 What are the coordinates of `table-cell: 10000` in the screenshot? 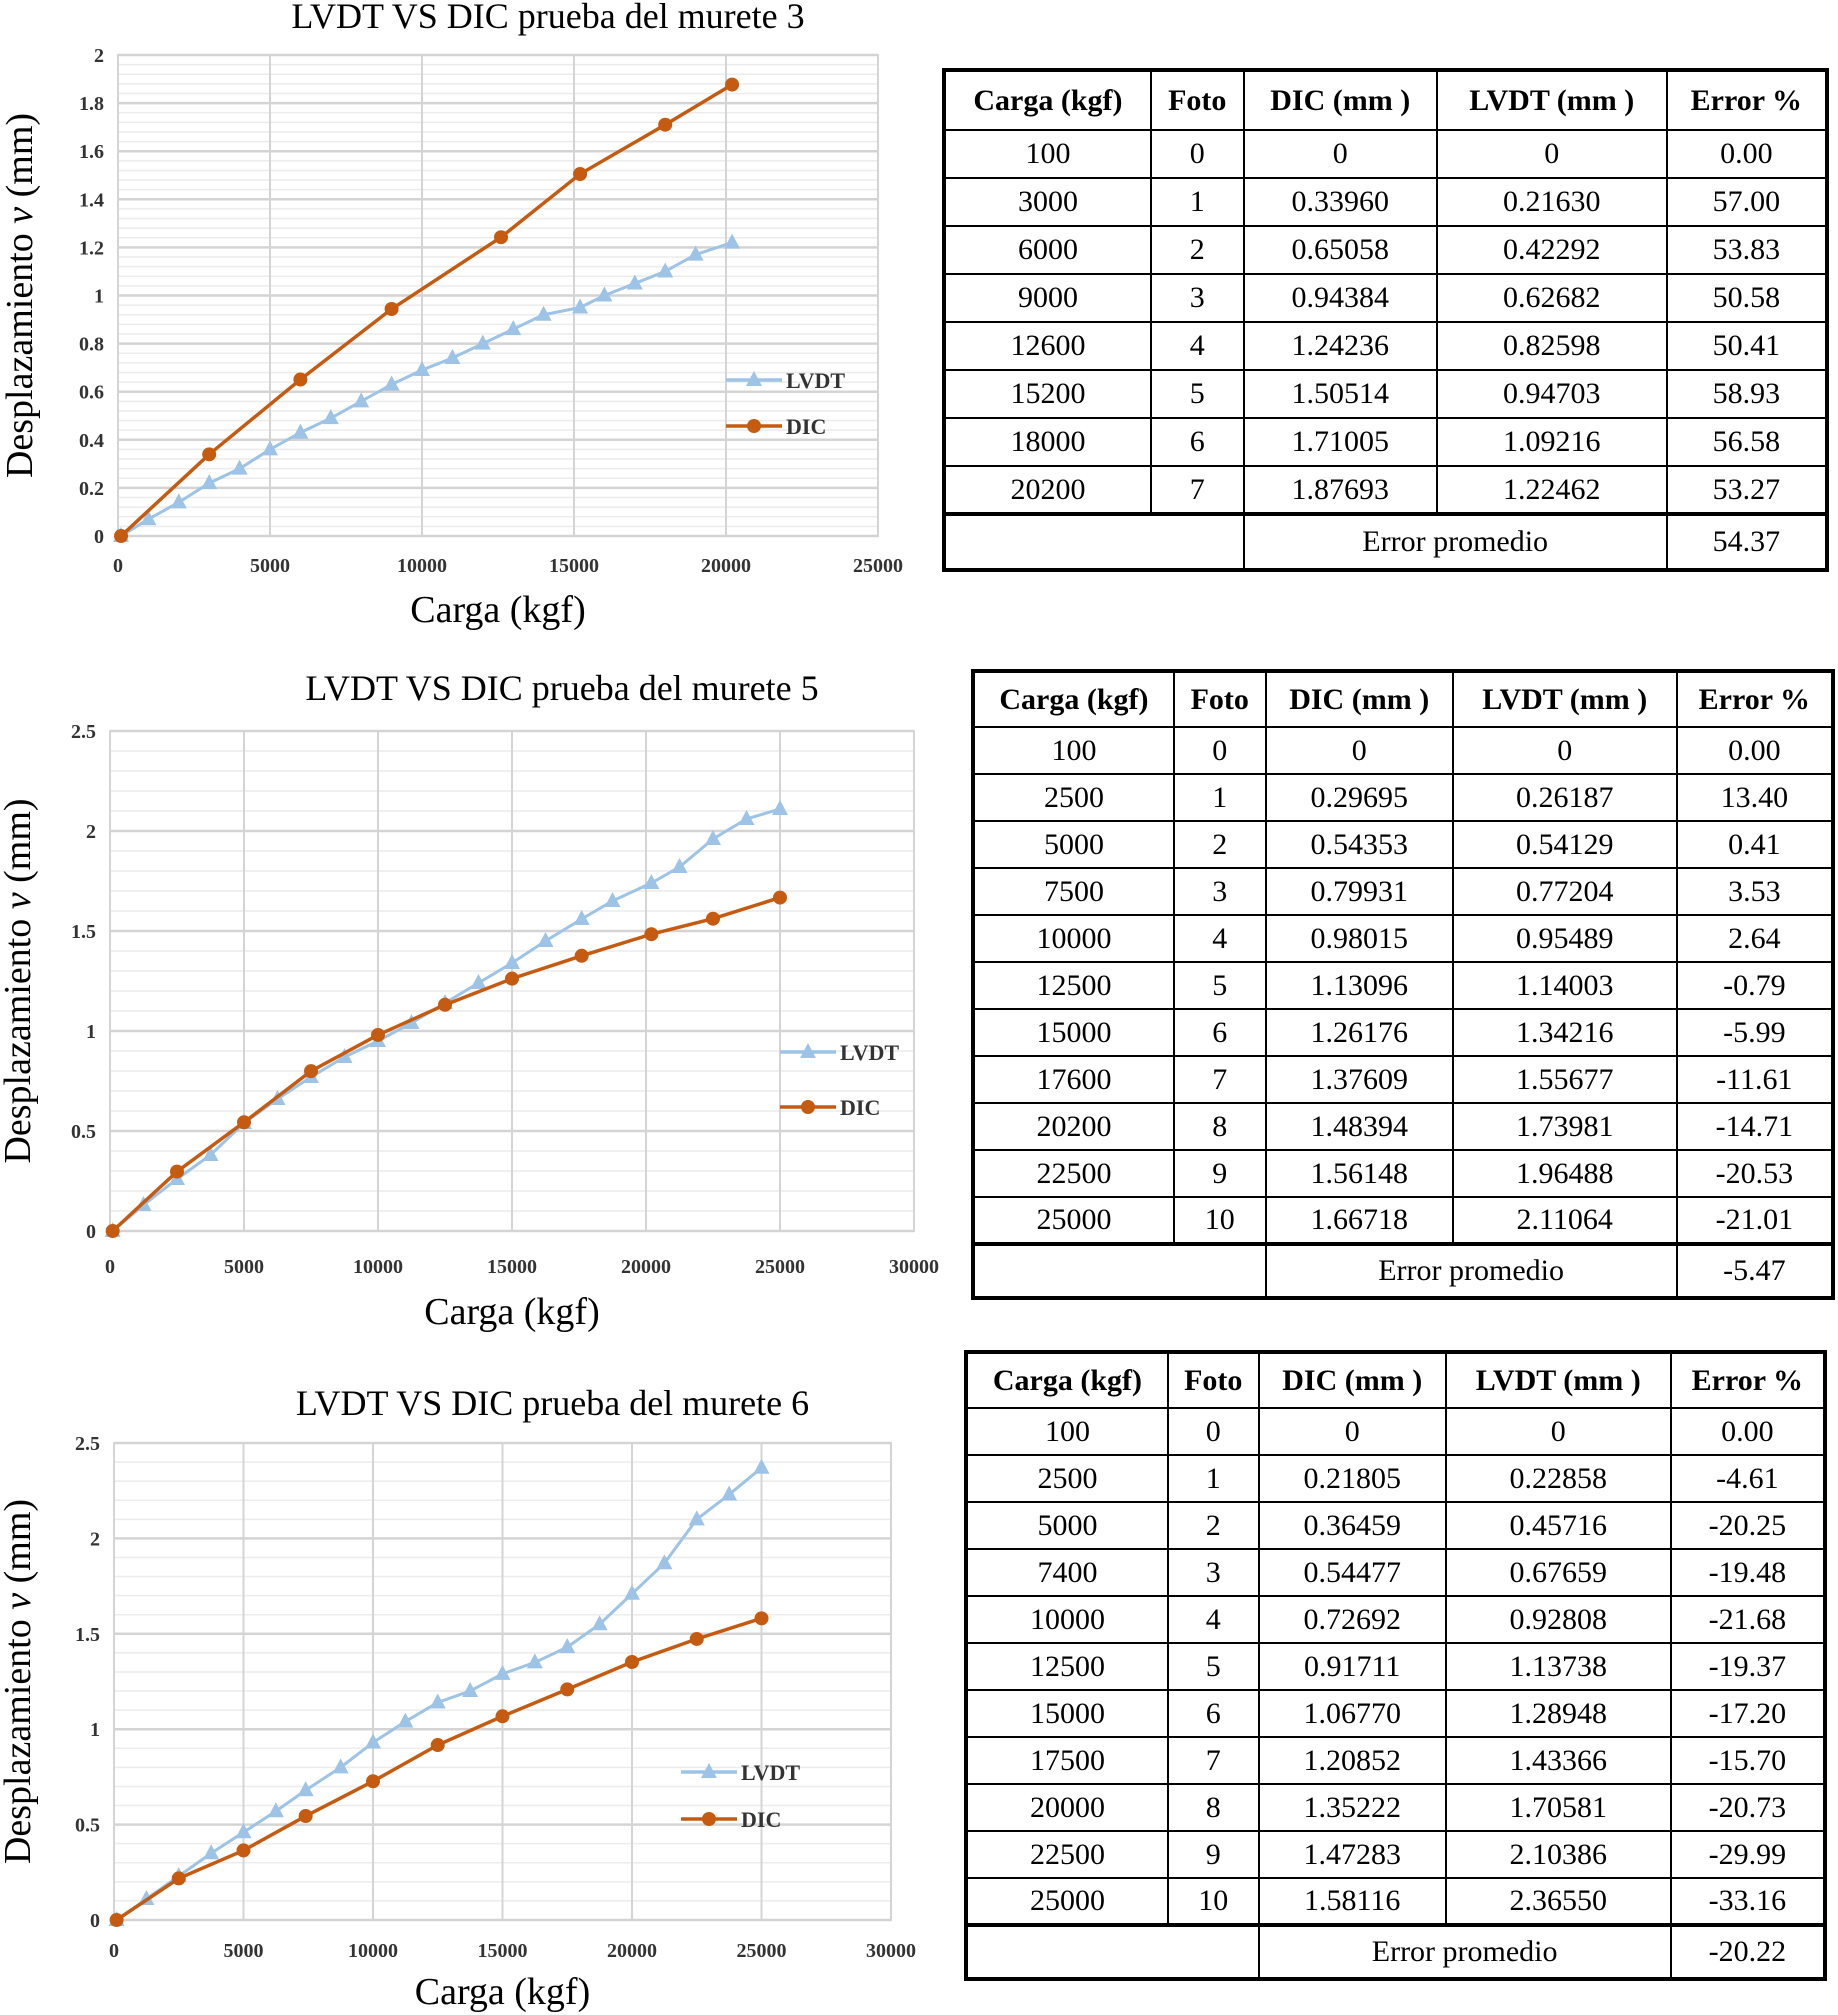 It's located at (1067, 1619).